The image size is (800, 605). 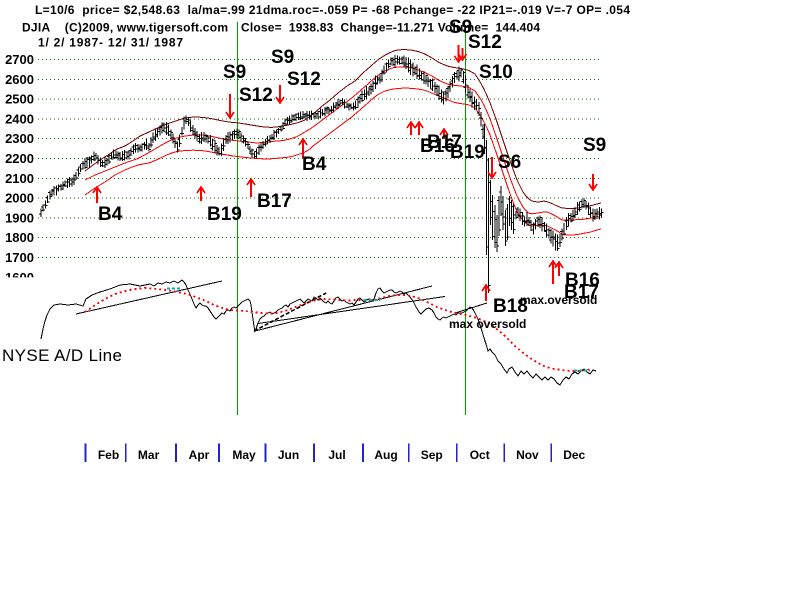 I want to click on svg-text: Nov, so click(x=527, y=455).